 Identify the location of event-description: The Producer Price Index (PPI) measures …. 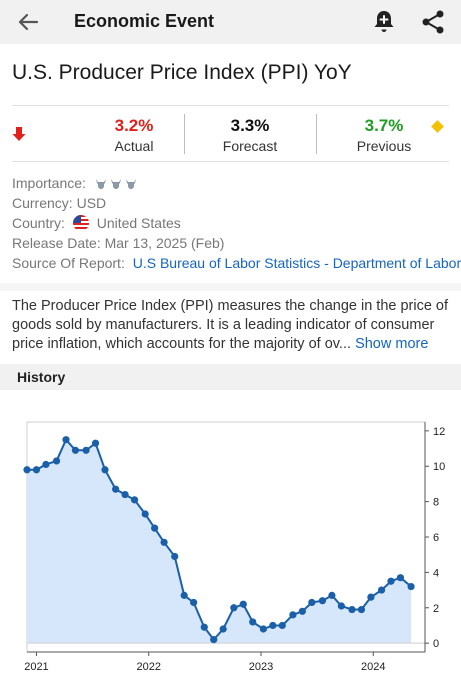
(232, 325).